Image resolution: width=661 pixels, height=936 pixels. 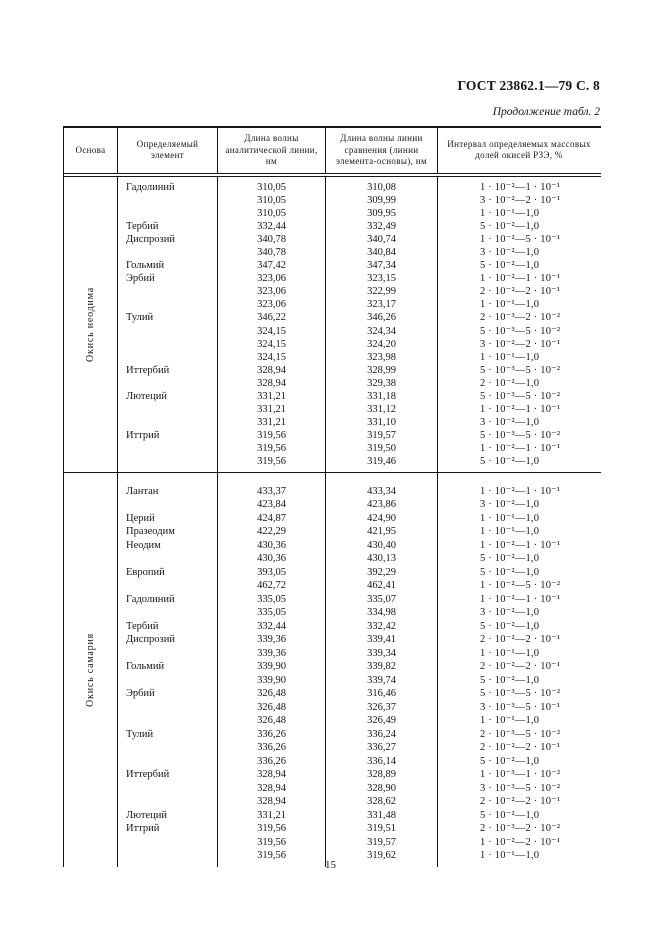 What do you see at coordinates (381, 640) in the screenshot?
I see `cell-comparison: 339,41` at bounding box center [381, 640].